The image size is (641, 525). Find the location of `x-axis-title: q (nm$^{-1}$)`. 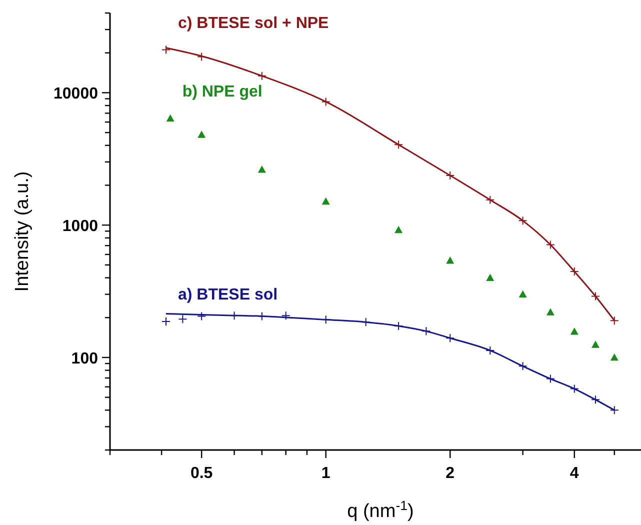

x-axis-title: q (nm$^{-1}$) is located at coordinates (380, 510).